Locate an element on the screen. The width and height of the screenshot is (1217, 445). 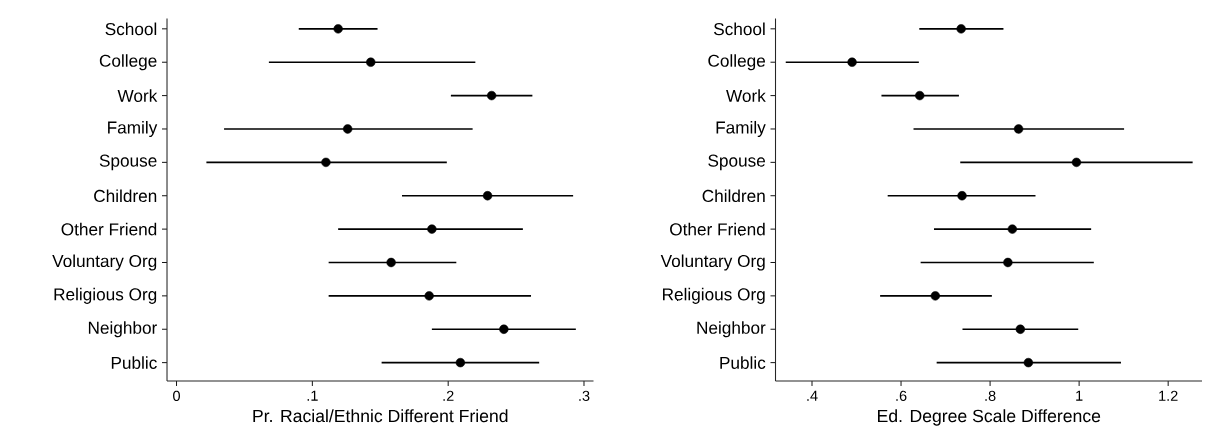
x-tick-label: .8 is located at coordinates (990, 395).